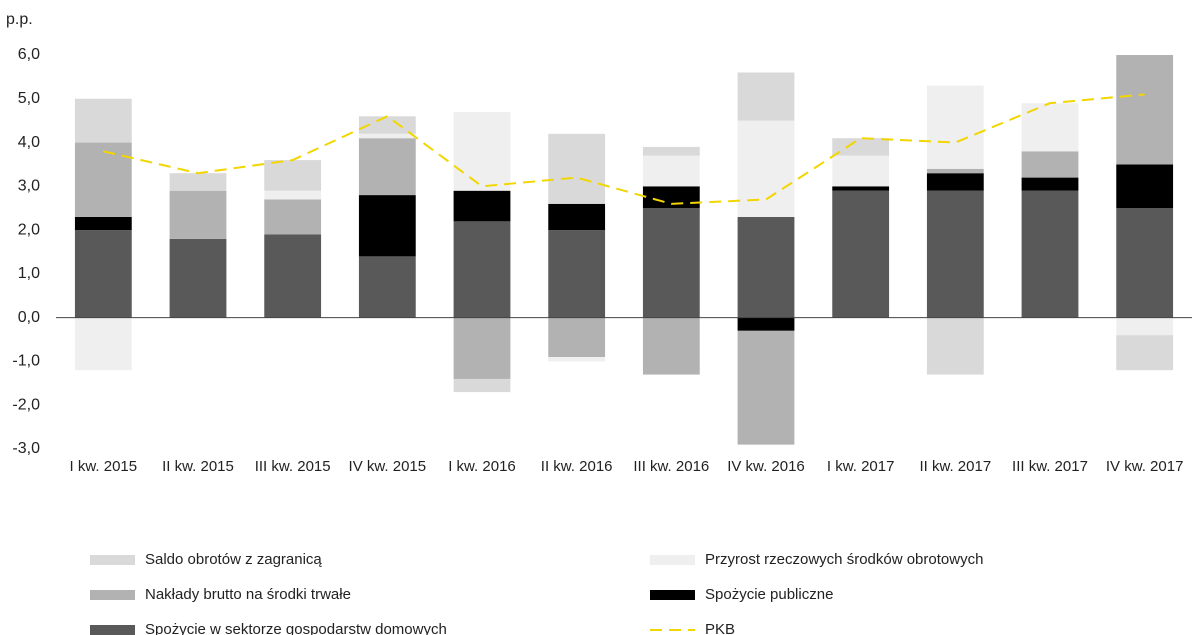 The image size is (1193, 635). I want to click on y-unit-label: p.p., so click(19, 19).